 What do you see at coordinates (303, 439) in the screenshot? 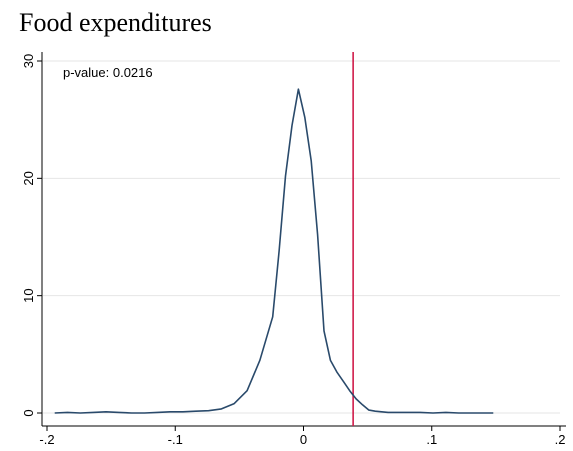
I see `x-tick-label: 0` at bounding box center [303, 439].